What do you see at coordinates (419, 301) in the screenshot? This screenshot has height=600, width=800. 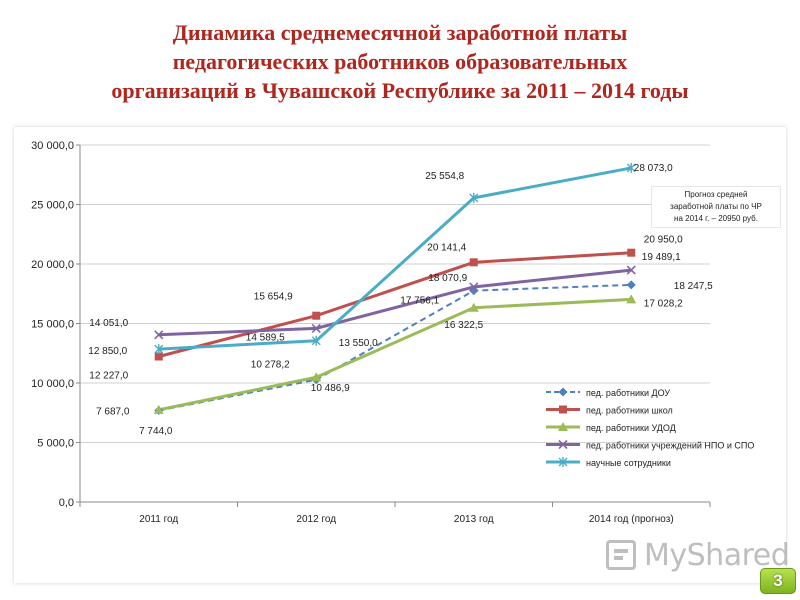 I see `data-label: 17 756,1` at bounding box center [419, 301].